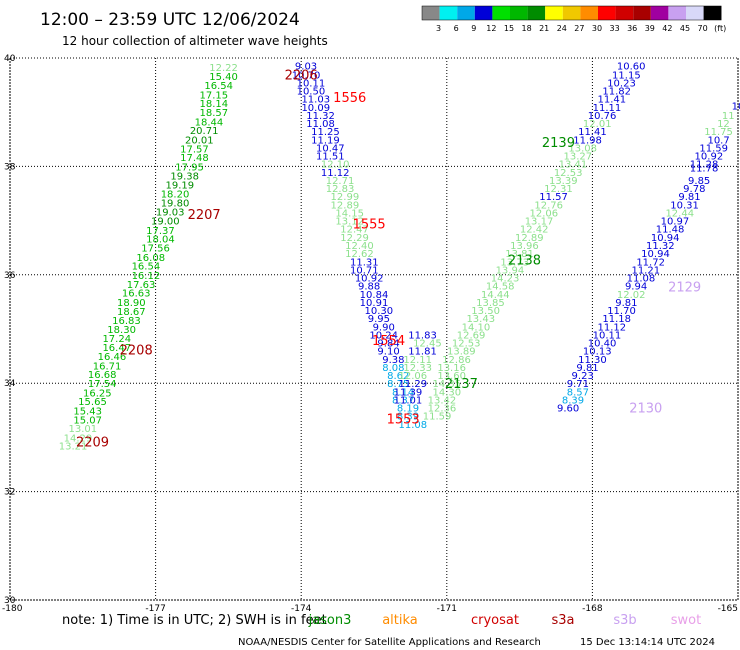 The image size is (740, 650). What do you see at coordinates (175, 195) in the screenshot?
I see `wave-height-value: 18.20` at bounding box center [175, 195].